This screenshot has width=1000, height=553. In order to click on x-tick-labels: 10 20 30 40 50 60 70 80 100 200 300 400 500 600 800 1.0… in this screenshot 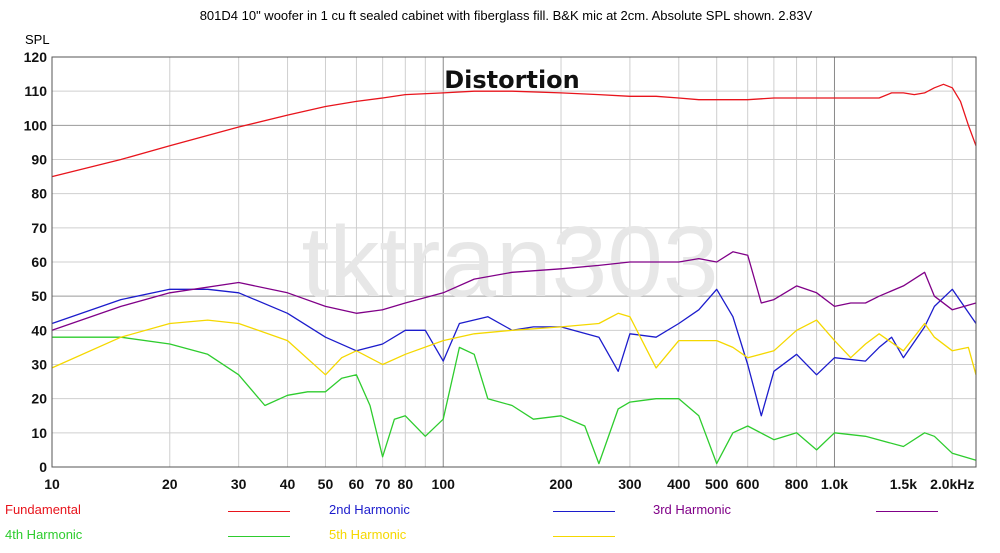, I will do `click(509, 484)`.